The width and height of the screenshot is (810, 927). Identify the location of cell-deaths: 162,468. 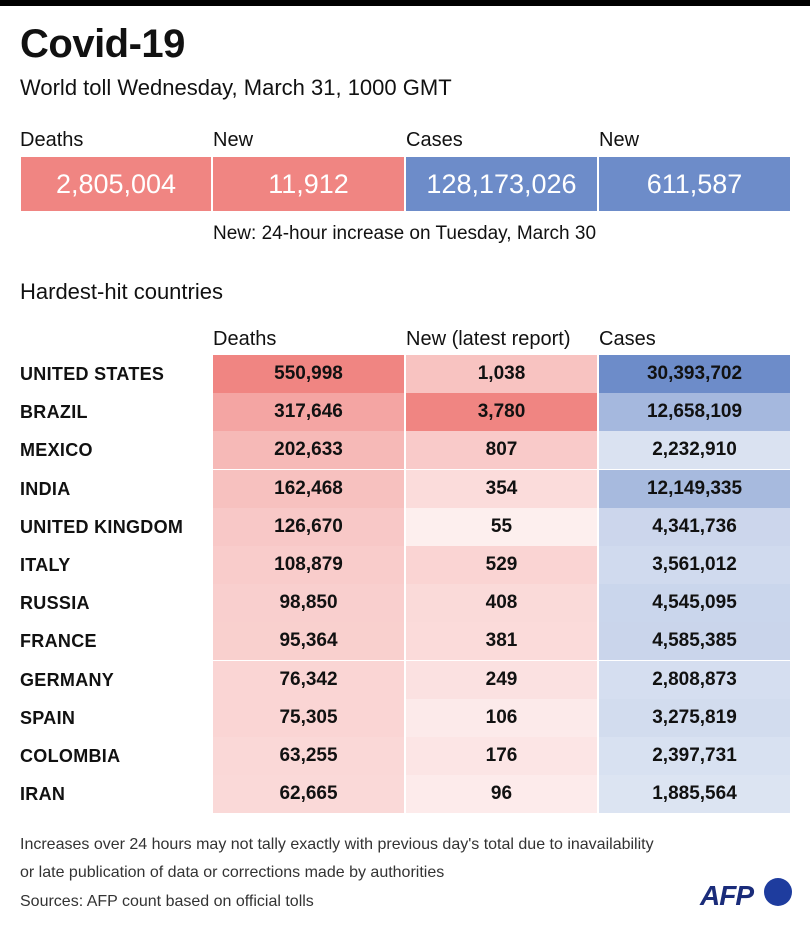
(308, 488).